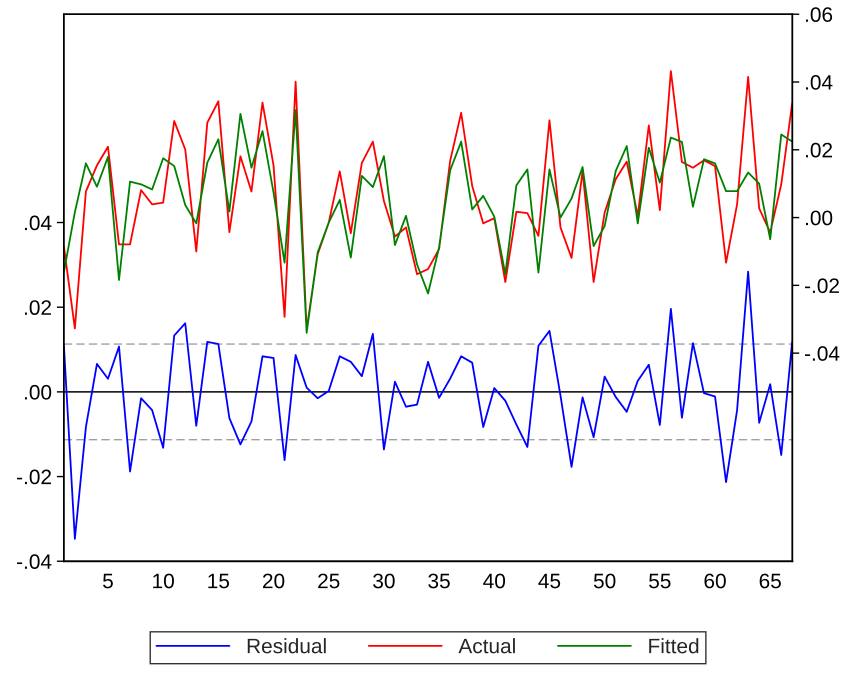  What do you see at coordinates (770, 581) in the screenshot?
I see `x-tick-label: 65` at bounding box center [770, 581].